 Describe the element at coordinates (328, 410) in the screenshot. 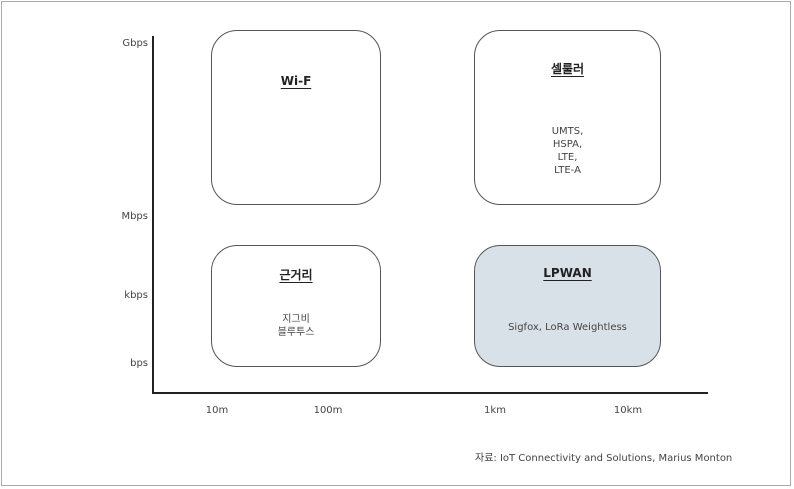

I see `x-tick-100m: 100m` at that location.